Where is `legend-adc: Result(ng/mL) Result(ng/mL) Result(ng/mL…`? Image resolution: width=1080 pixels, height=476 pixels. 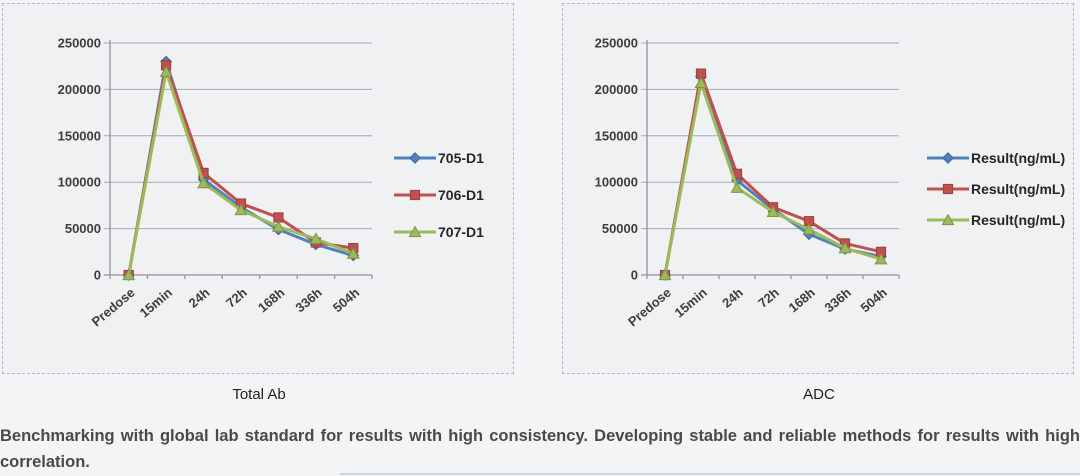 legend-adc: Result(ng/mL) Result(ng/mL) Result(ng/mL… is located at coordinates (996, 189).